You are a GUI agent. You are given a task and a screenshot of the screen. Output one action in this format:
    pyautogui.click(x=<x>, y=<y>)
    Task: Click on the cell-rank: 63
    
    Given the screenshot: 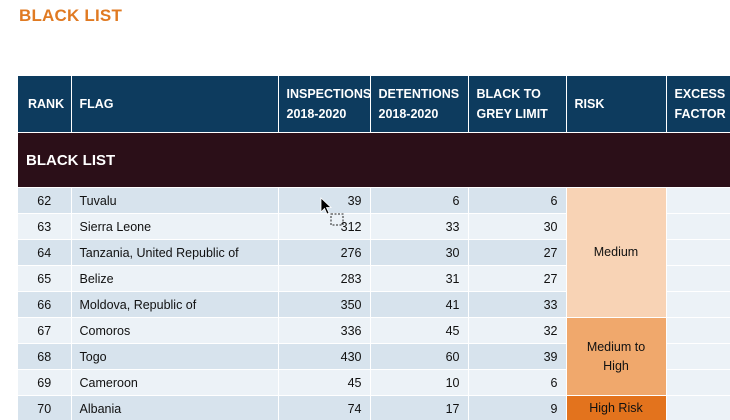 What is the action you would take?
    pyautogui.click(x=44, y=227)
    